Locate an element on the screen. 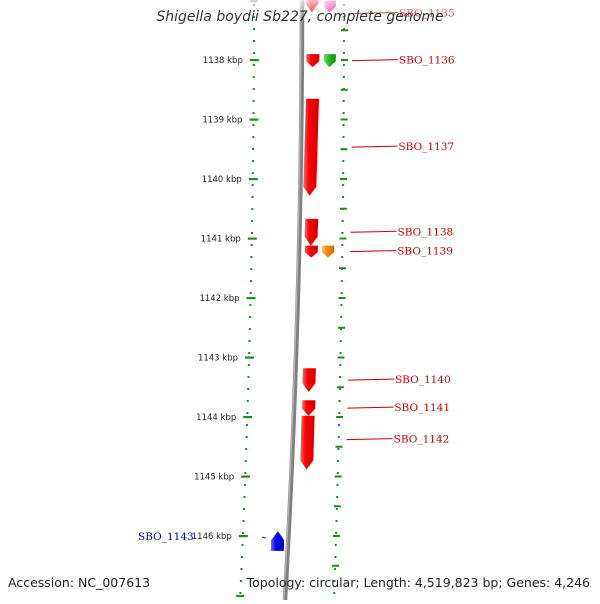  gene-label-sbo-1138: SBO_1138 is located at coordinates (426, 232).